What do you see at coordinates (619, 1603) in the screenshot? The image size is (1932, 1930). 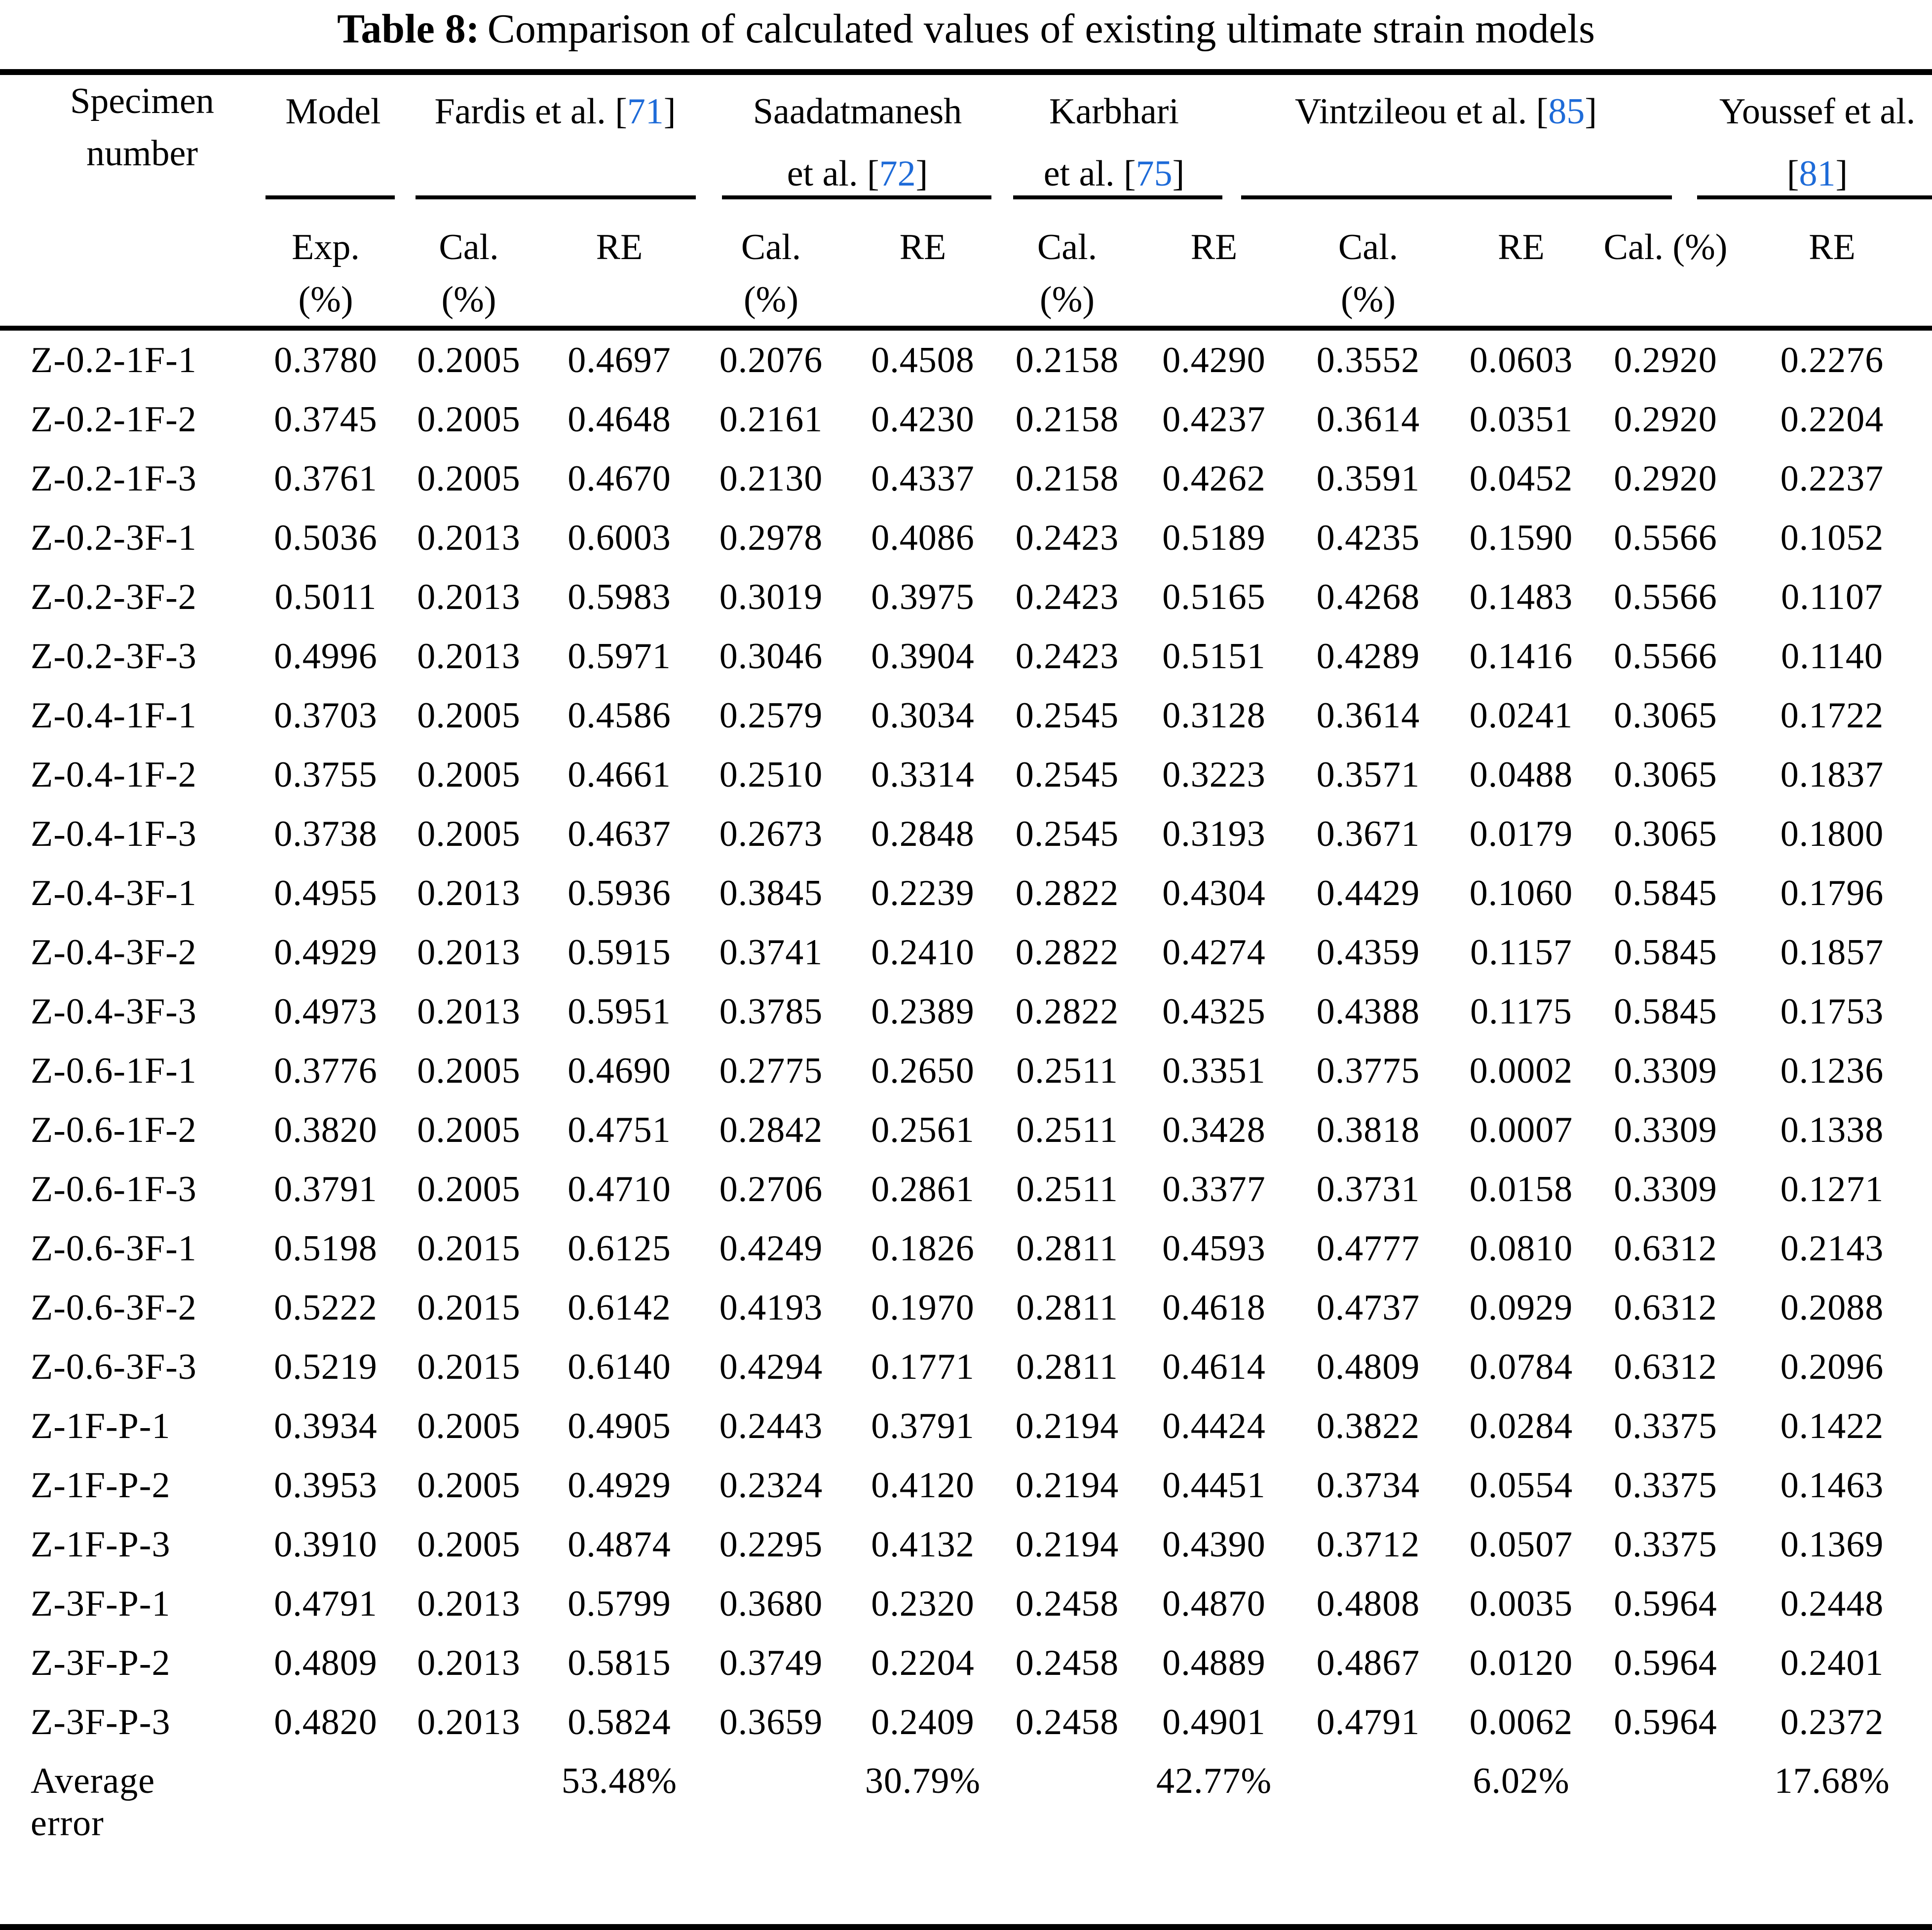 I see `fardis-re-cell: 0.5799` at bounding box center [619, 1603].